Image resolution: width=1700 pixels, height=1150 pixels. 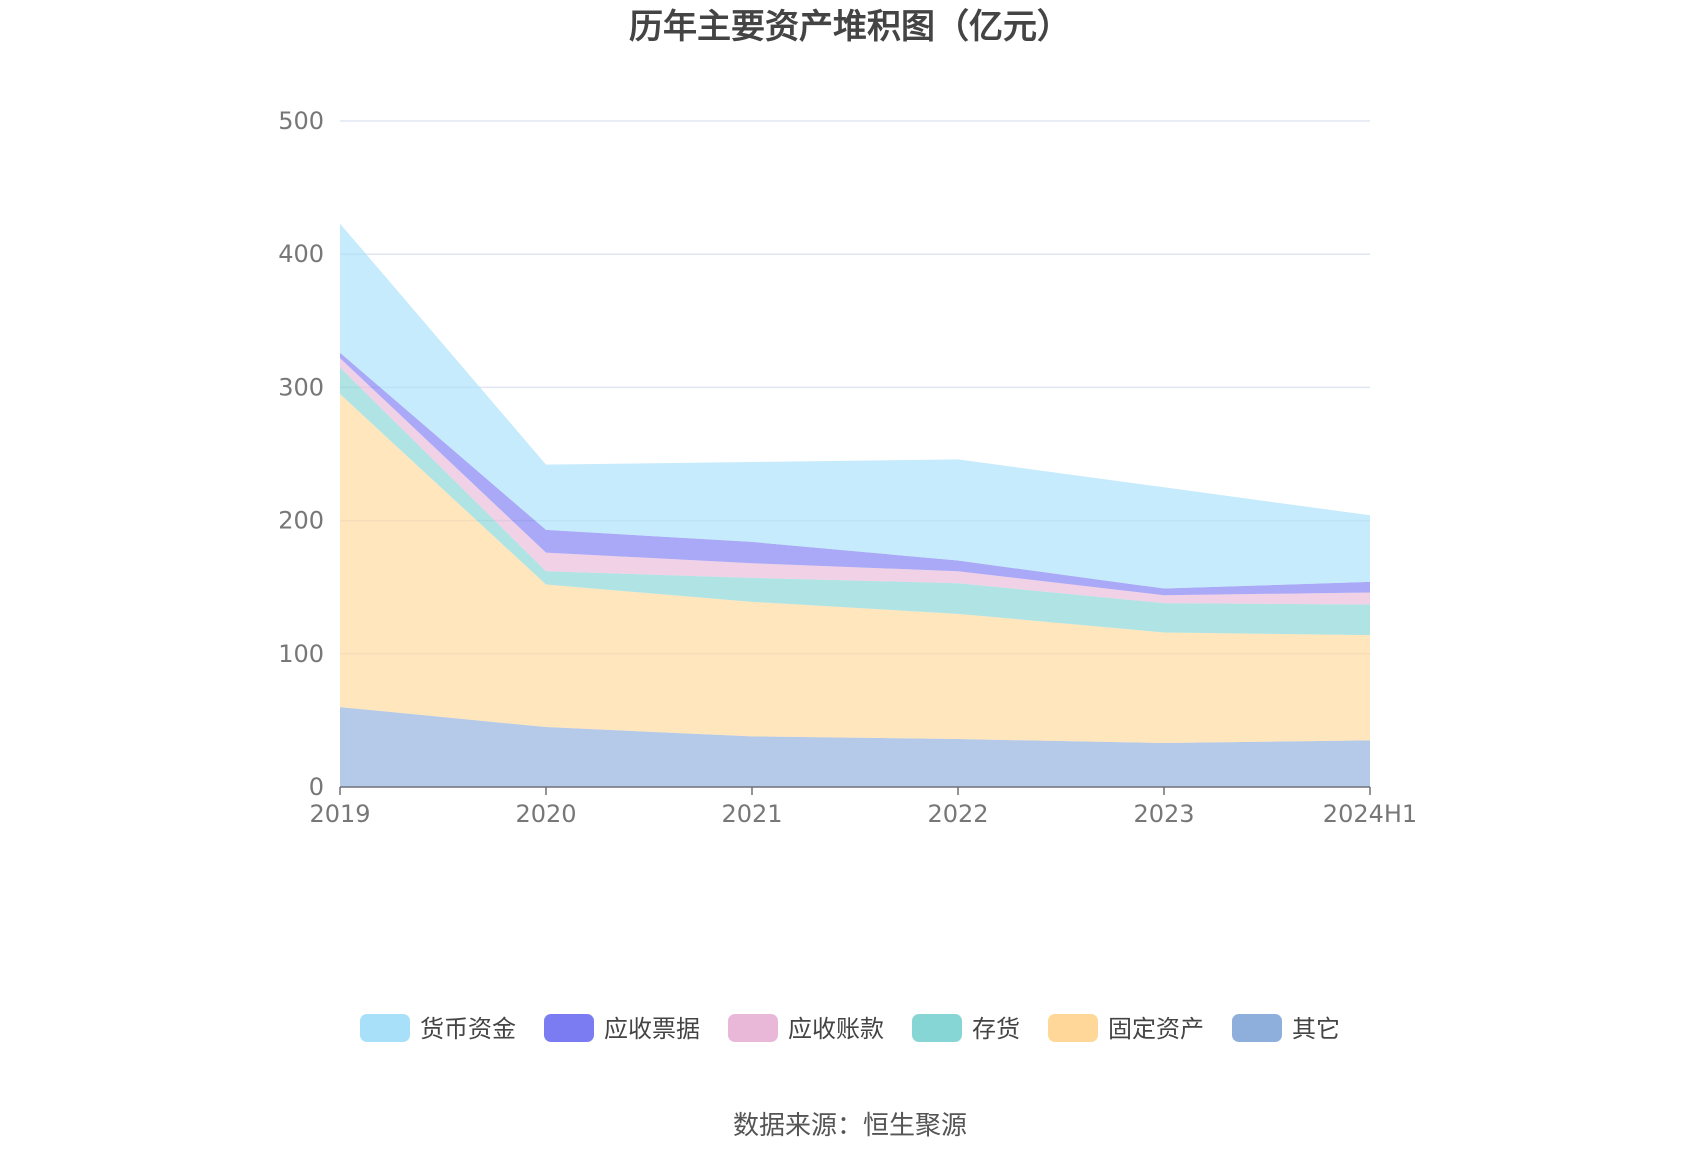 I want to click on legend-item-存货: 存货, so click(x=966, y=1028).